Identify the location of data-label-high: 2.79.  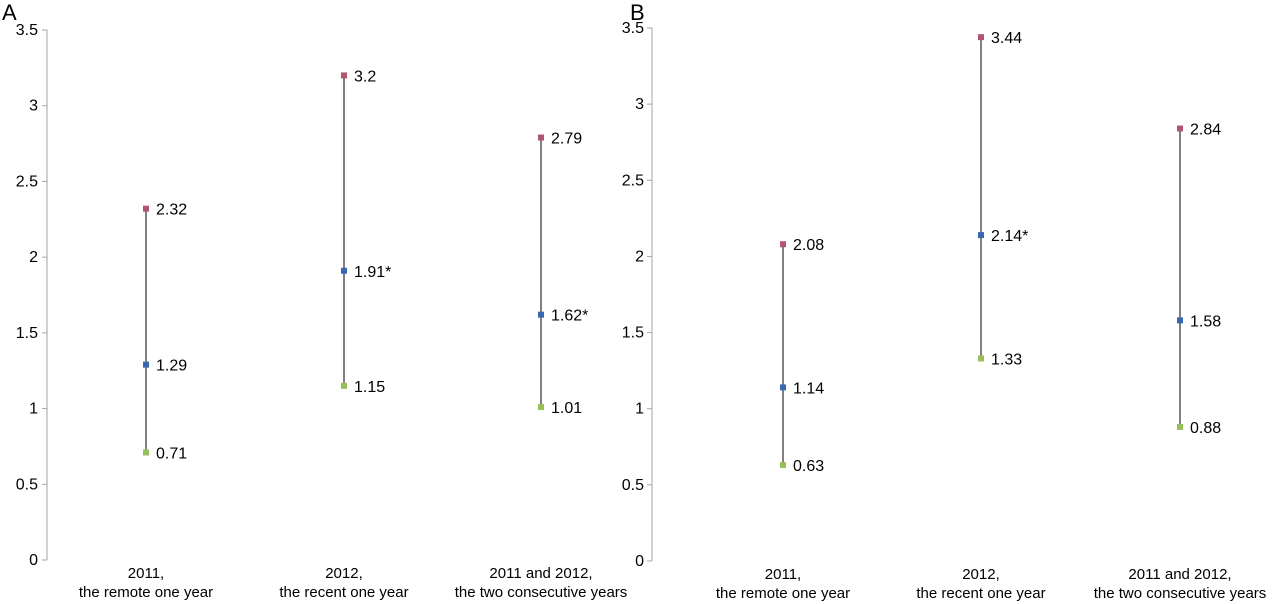
(566, 139).